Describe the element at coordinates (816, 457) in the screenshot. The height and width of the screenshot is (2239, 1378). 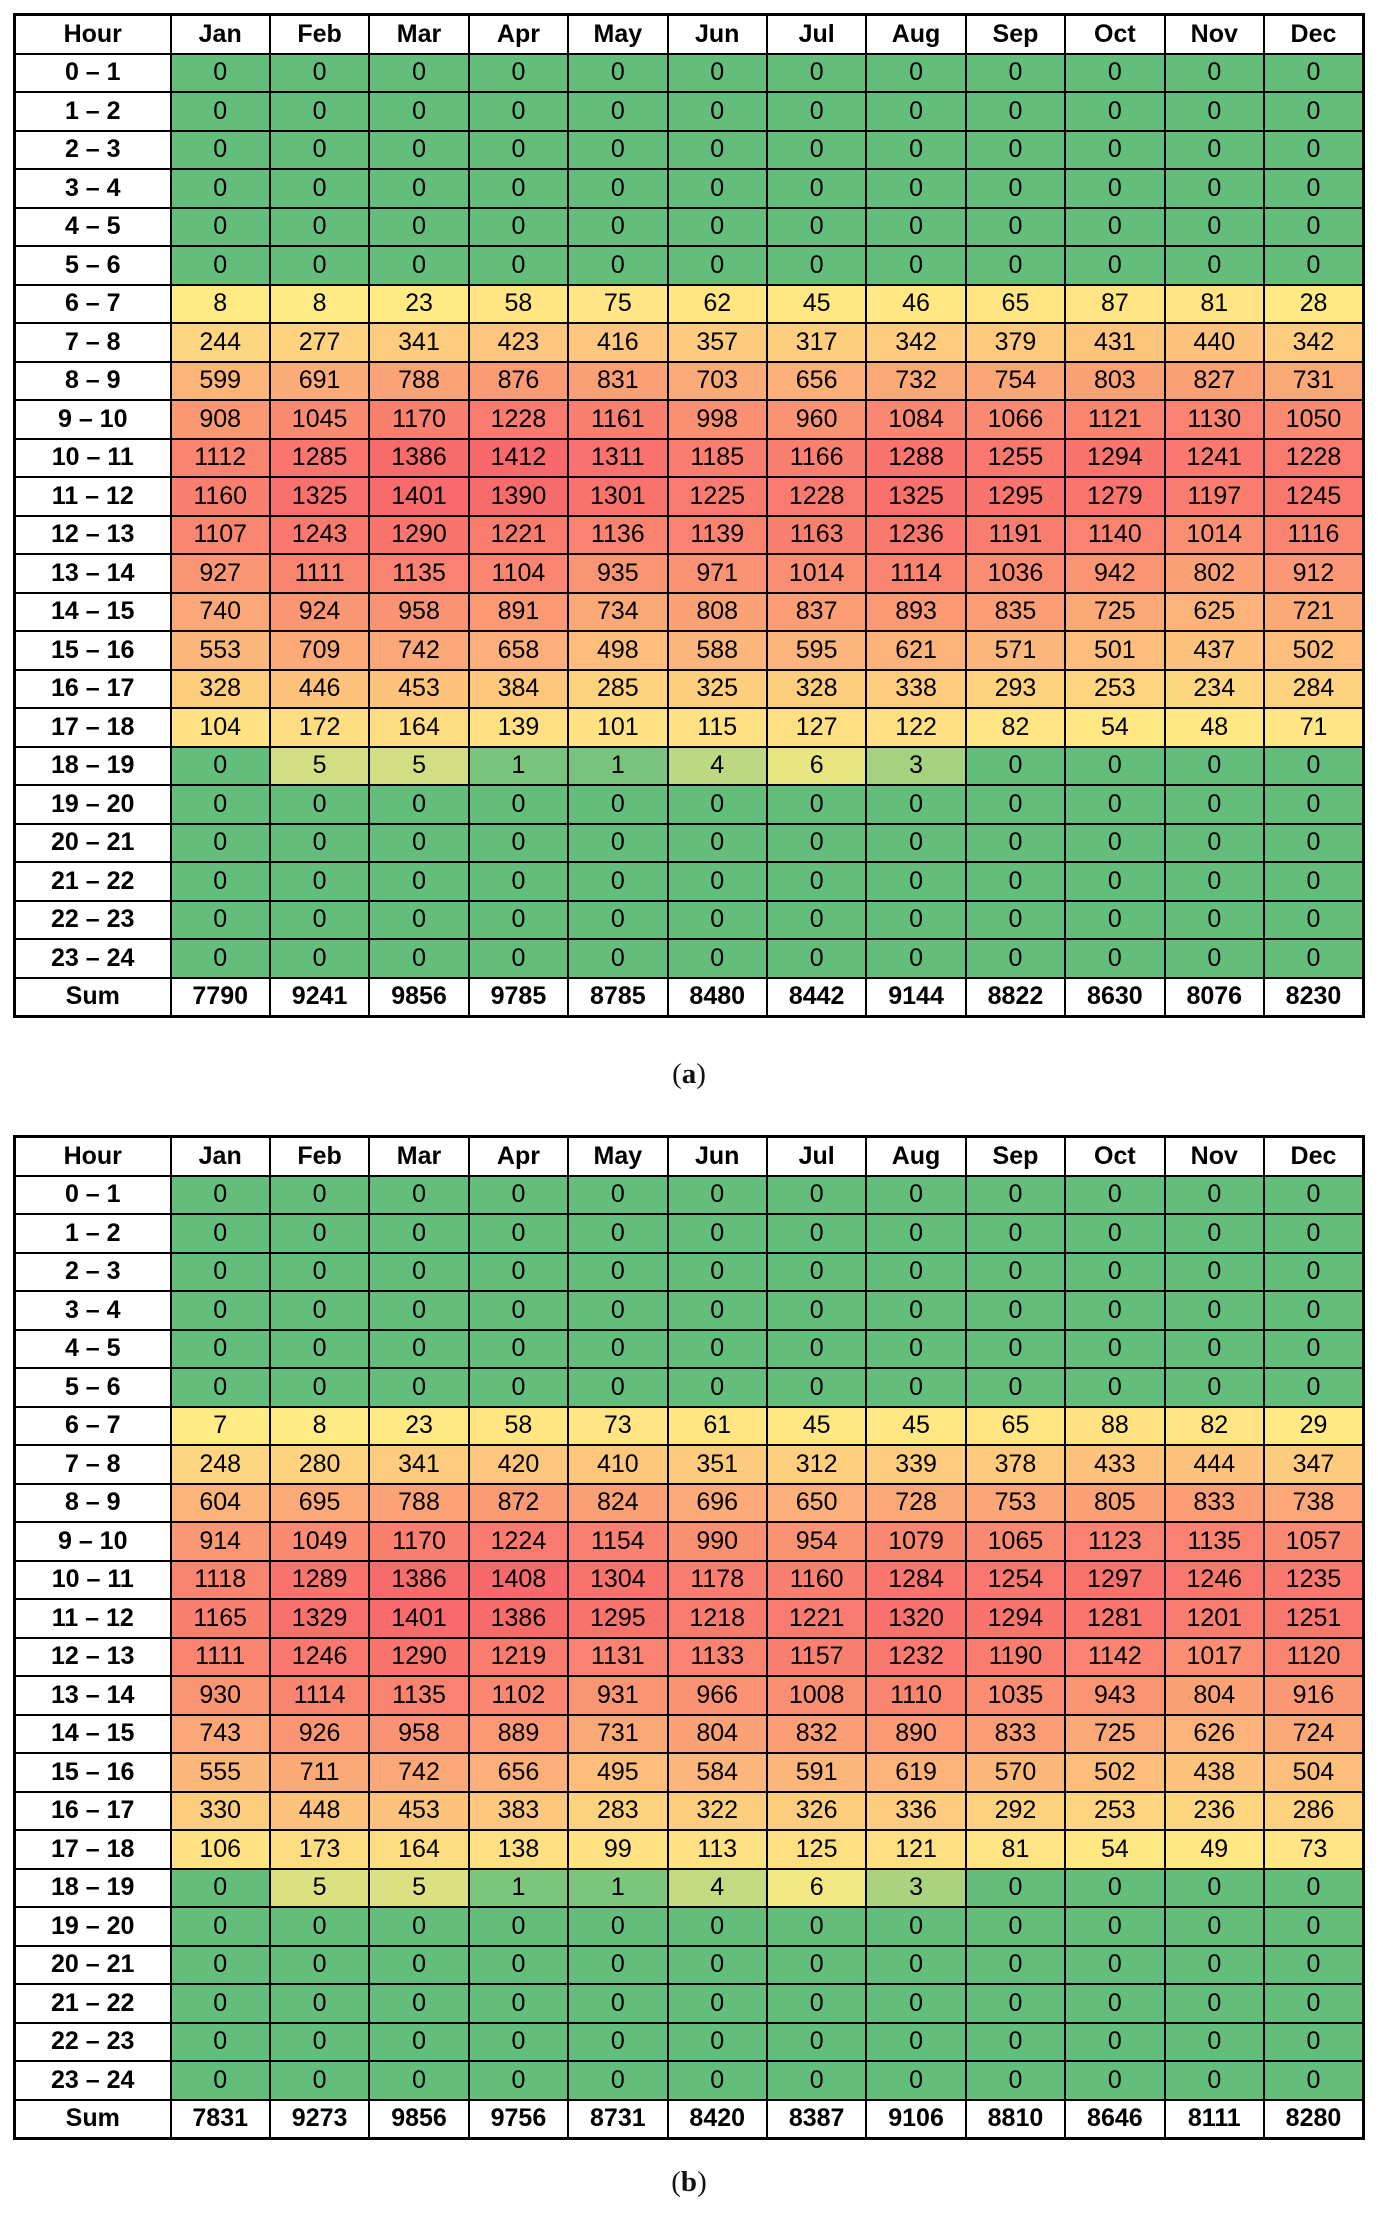
I see `heatmap-cell: 1166` at that location.